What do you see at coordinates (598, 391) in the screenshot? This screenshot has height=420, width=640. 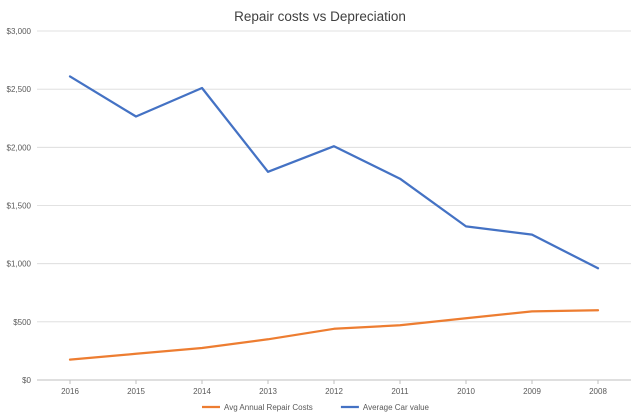 I see `x-tick-label: 2008` at bounding box center [598, 391].